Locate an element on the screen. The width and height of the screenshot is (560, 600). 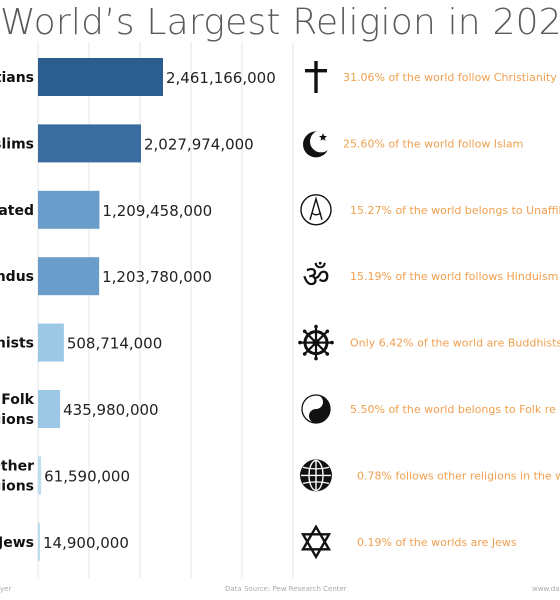
globe-icon is located at coordinates (316, 475).